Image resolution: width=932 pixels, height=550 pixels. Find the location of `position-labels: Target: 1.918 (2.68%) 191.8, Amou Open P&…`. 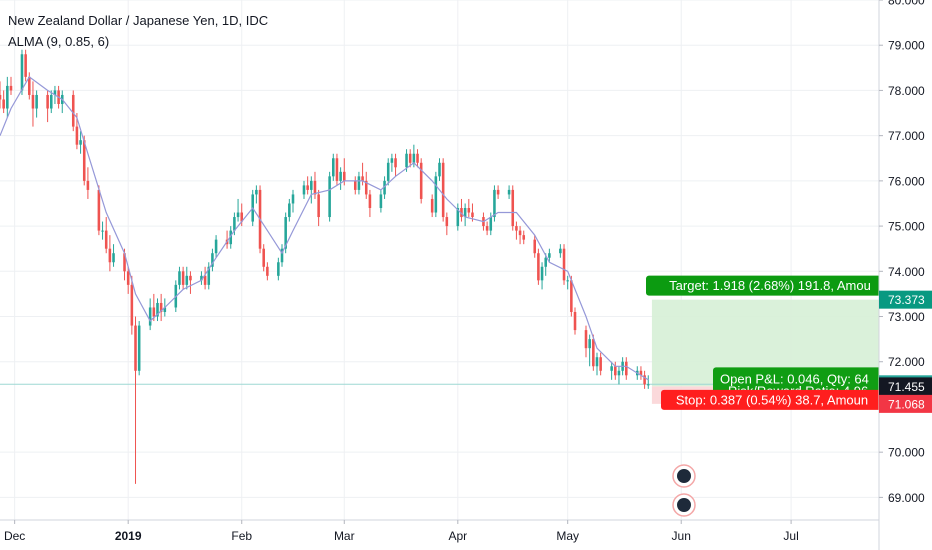

position-labels: Target: 1.918 (2.68%) 191.8, Amou Open P&… is located at coordinates (762, 342).